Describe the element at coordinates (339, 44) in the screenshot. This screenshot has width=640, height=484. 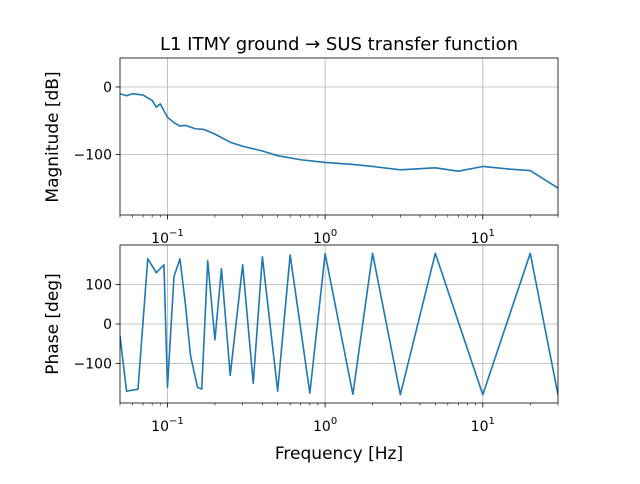
I see `chart-title: L1 ITMY ground → SUS transfer function` at that location.